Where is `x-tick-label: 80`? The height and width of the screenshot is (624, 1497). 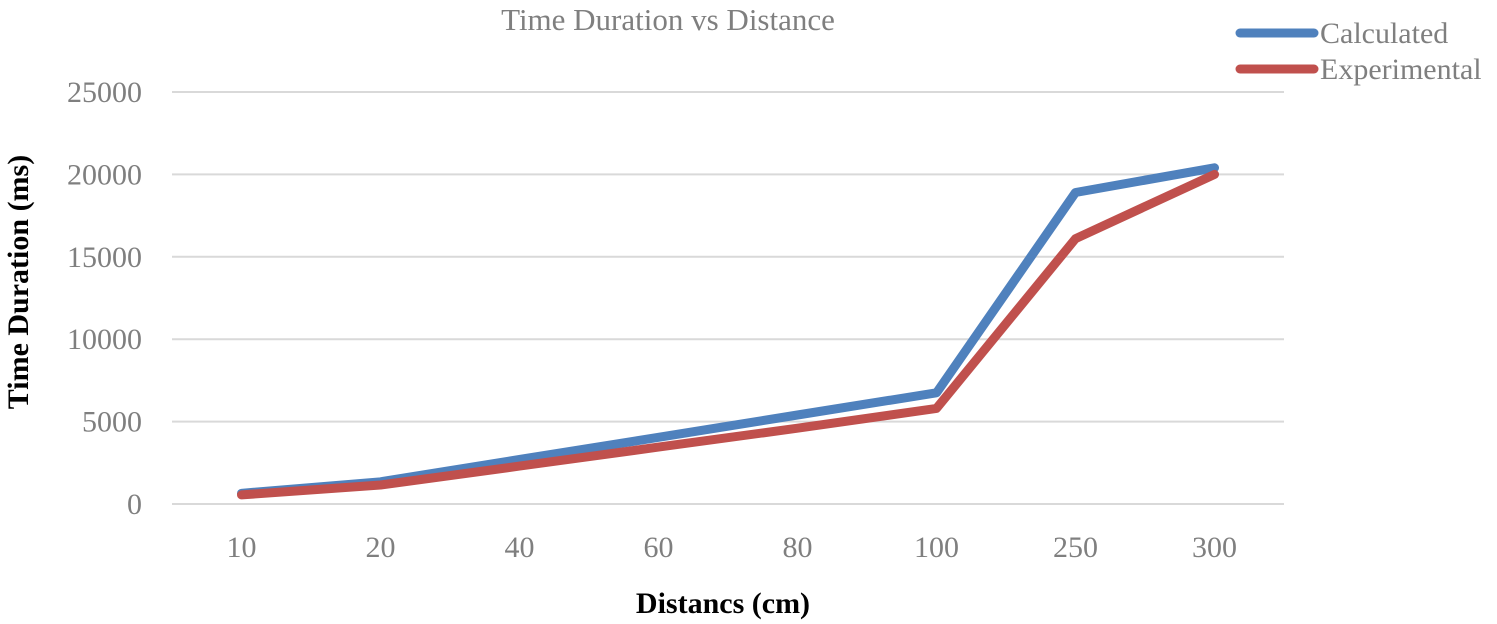
x-tick-label: 80 is located at coordinates (798, 547).